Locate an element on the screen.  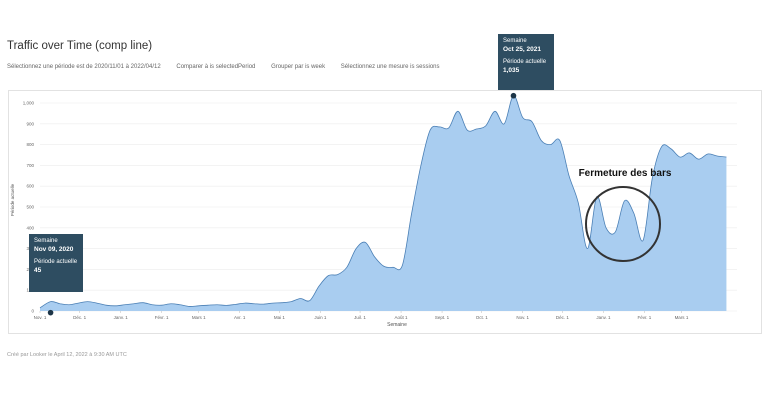
peak-tooltip-week-value: Oct 25, 2021 is located at coordinates (522, 49).